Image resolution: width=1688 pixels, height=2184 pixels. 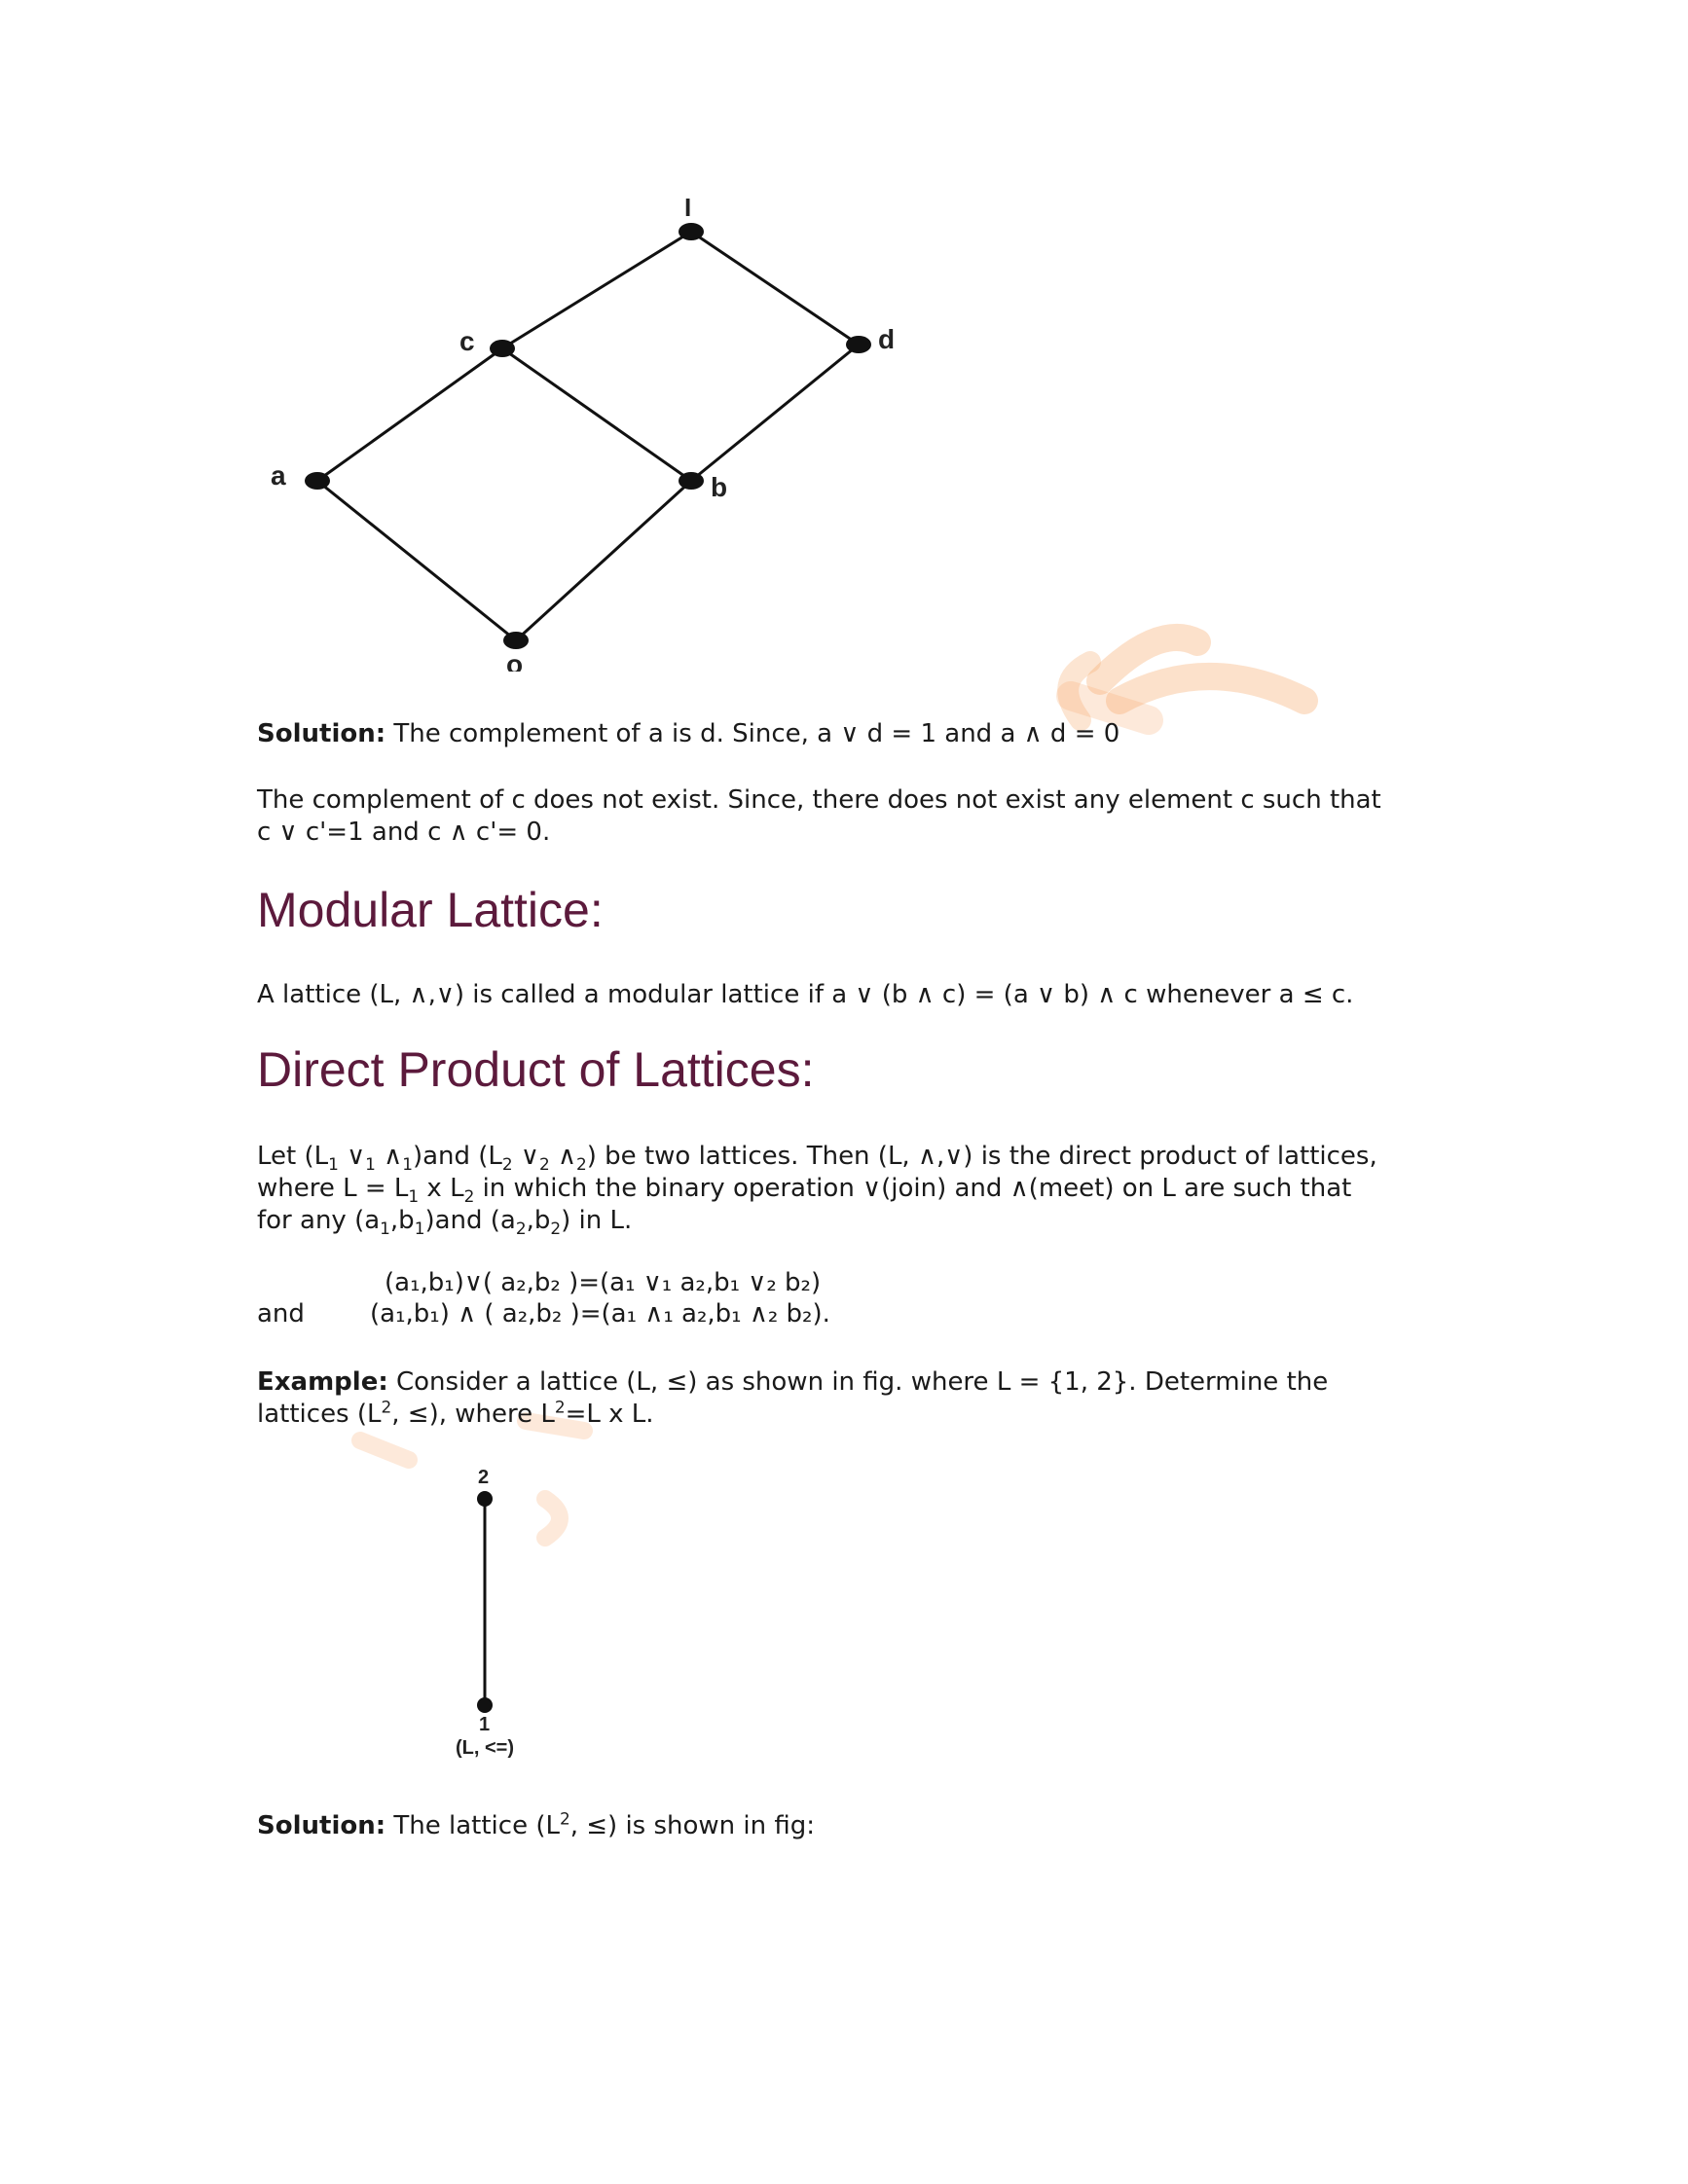 I want to click on node-label-0: o, so click(x=514, y=660).